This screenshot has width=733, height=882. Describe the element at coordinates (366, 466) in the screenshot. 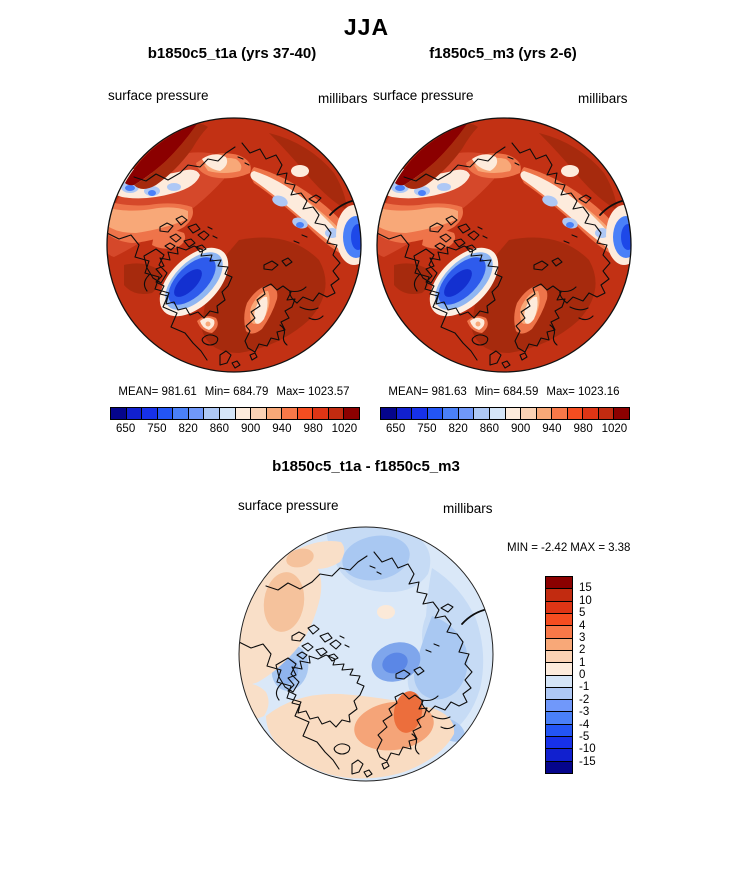

I see `difference-title: b1850c5_t1a - f1850c5_m3` at that location.